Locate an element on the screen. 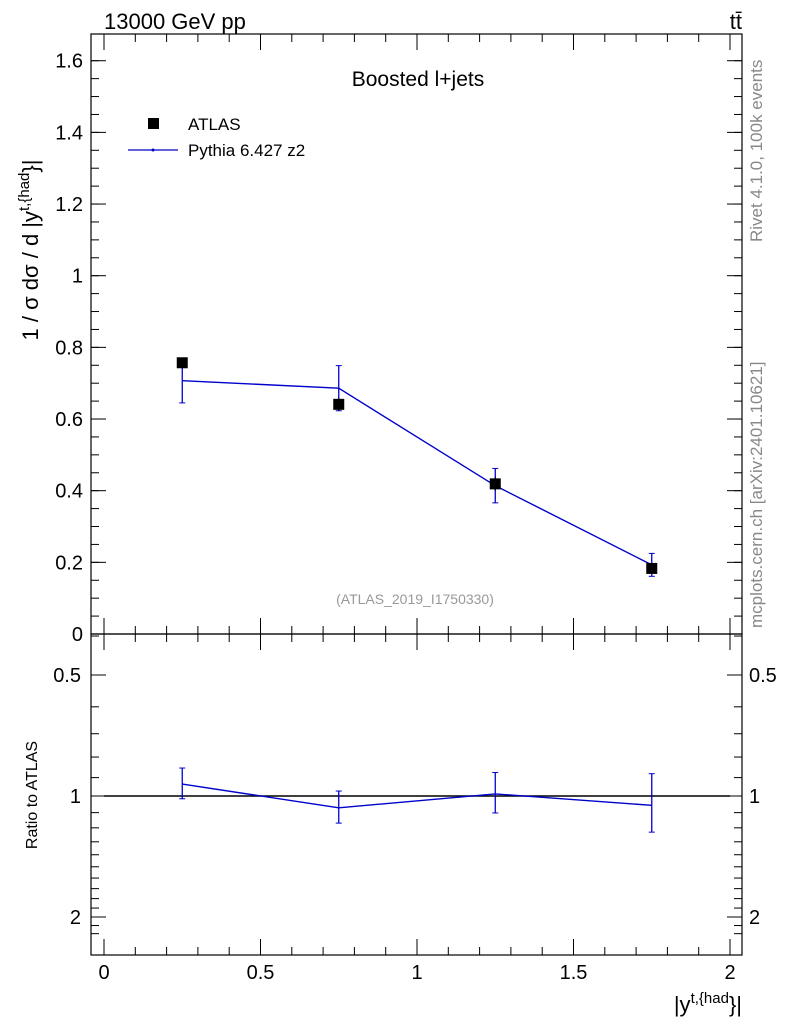 The image size is (786, 1024). energy-label: 13000 GeV pp is located at coordinates (175, 21).